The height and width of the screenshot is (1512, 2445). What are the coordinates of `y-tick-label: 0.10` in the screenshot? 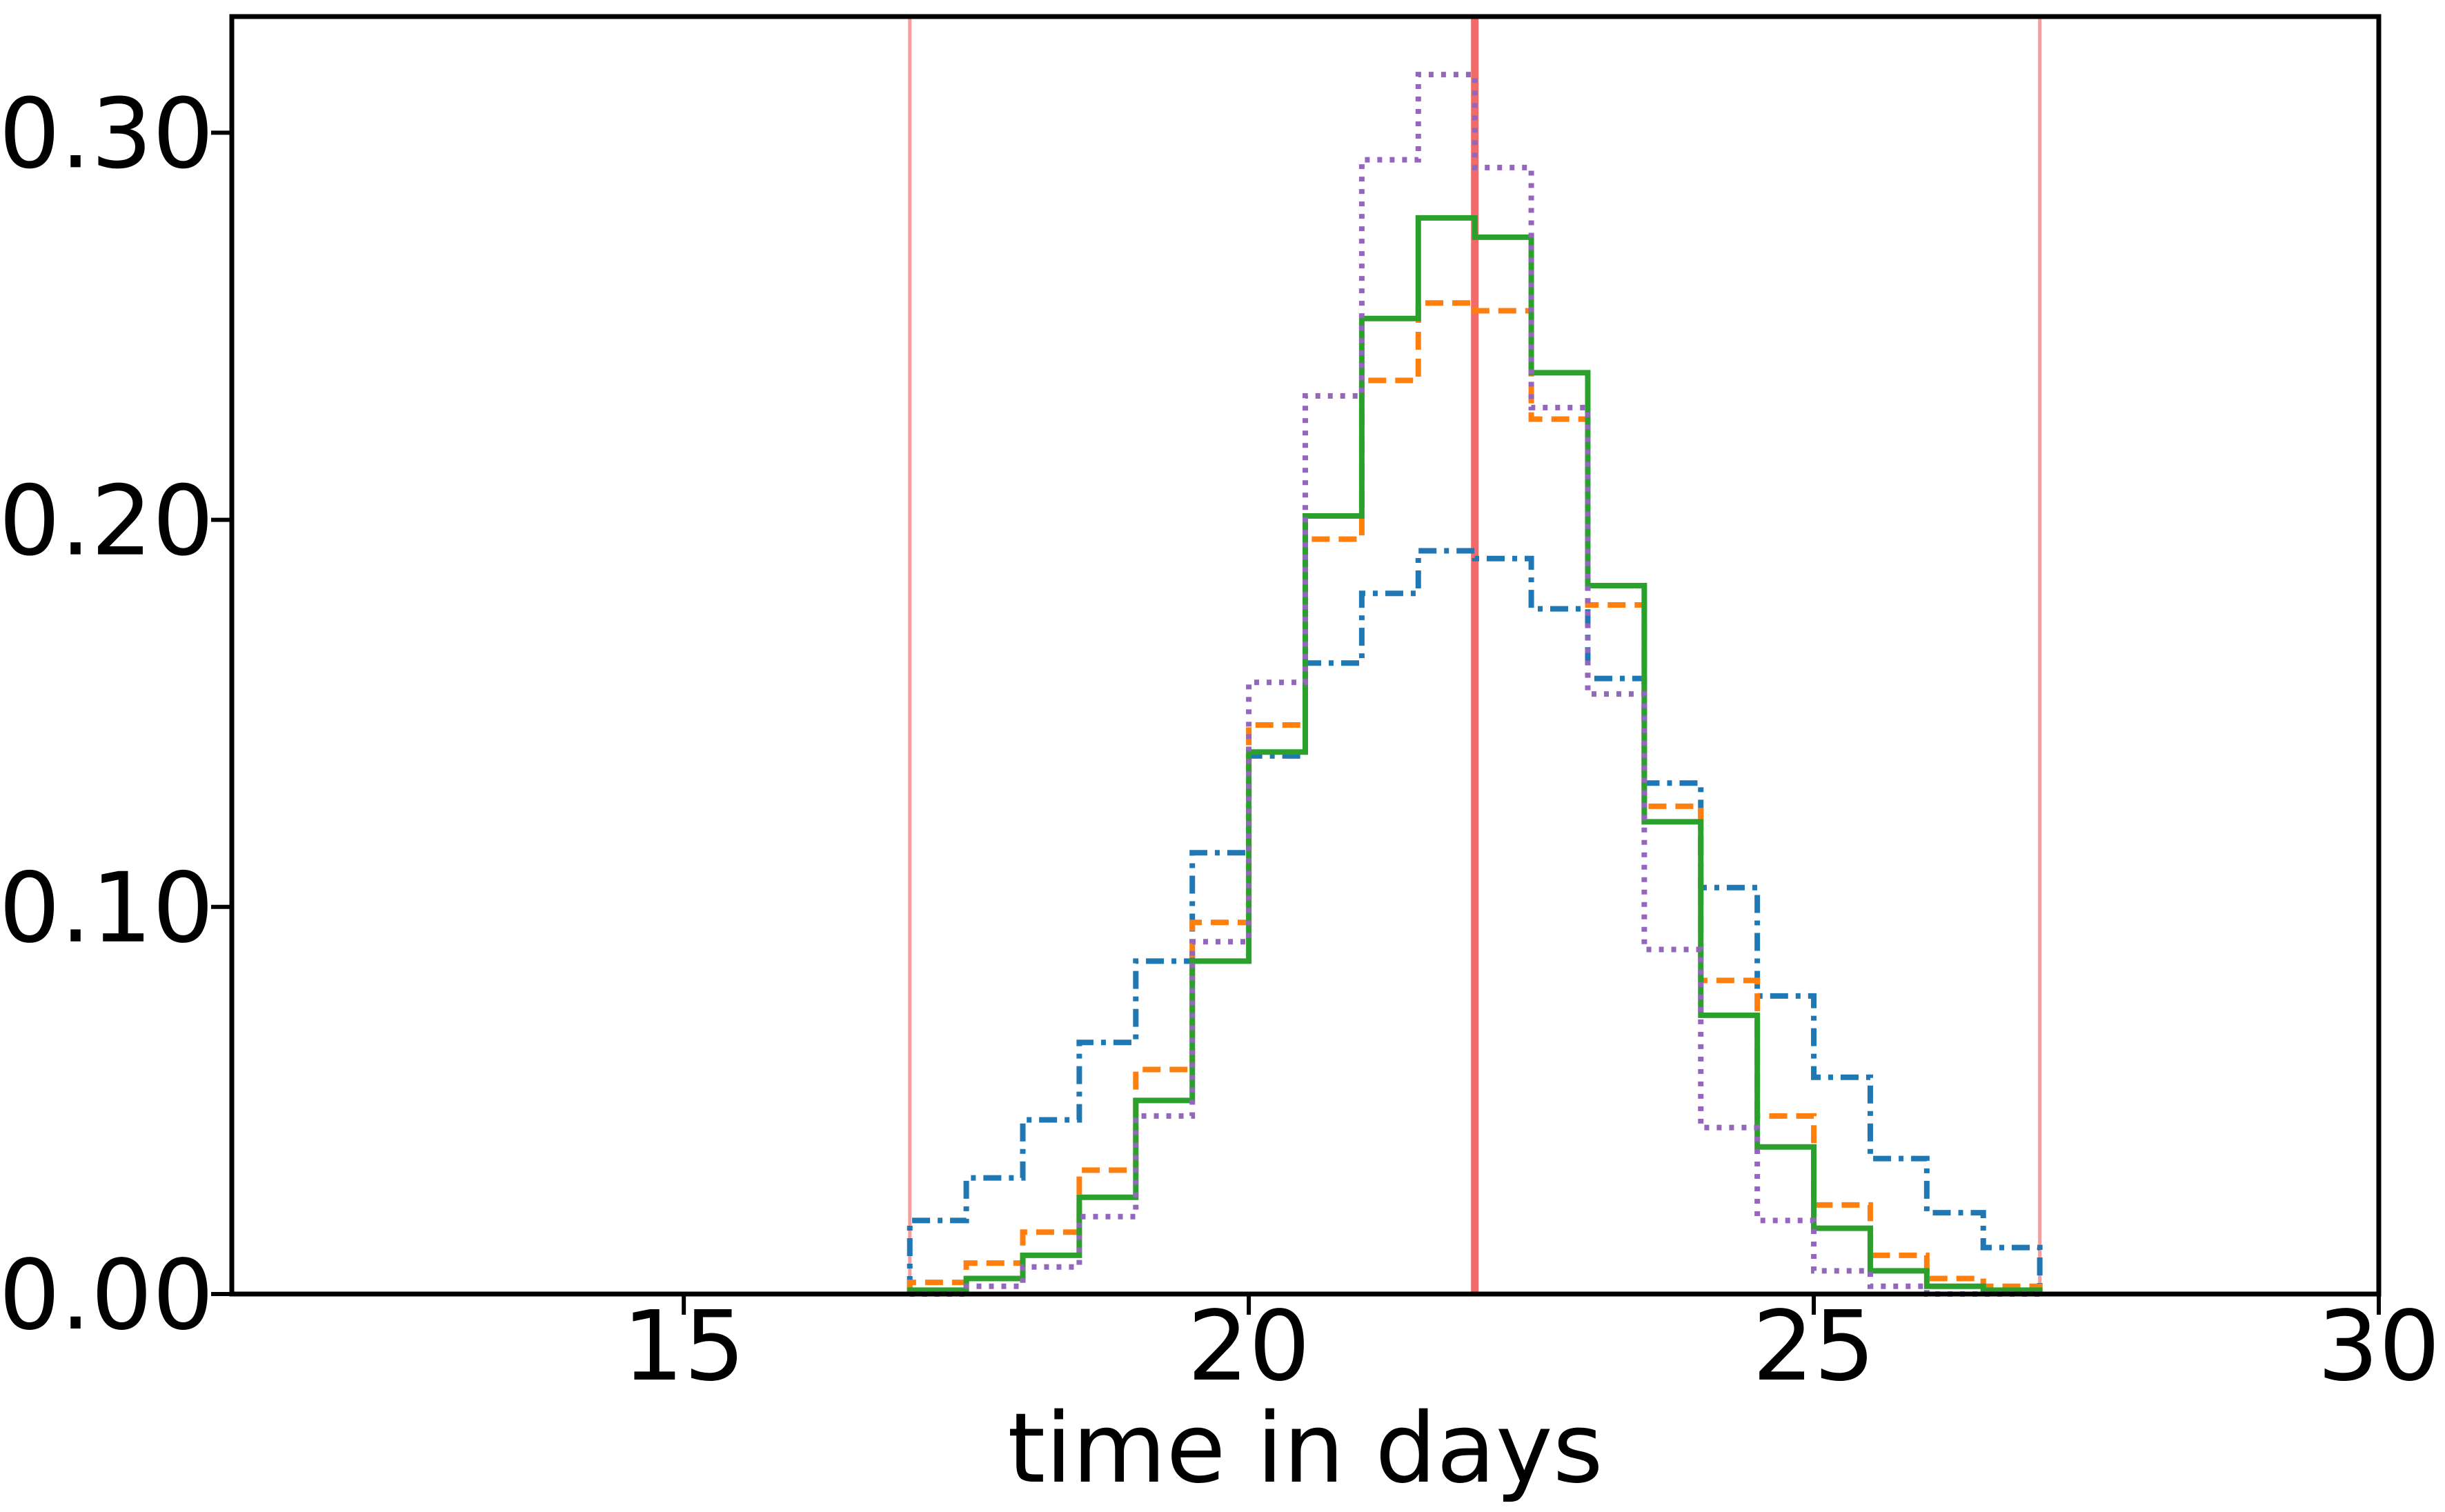 It's located at (107, 909).